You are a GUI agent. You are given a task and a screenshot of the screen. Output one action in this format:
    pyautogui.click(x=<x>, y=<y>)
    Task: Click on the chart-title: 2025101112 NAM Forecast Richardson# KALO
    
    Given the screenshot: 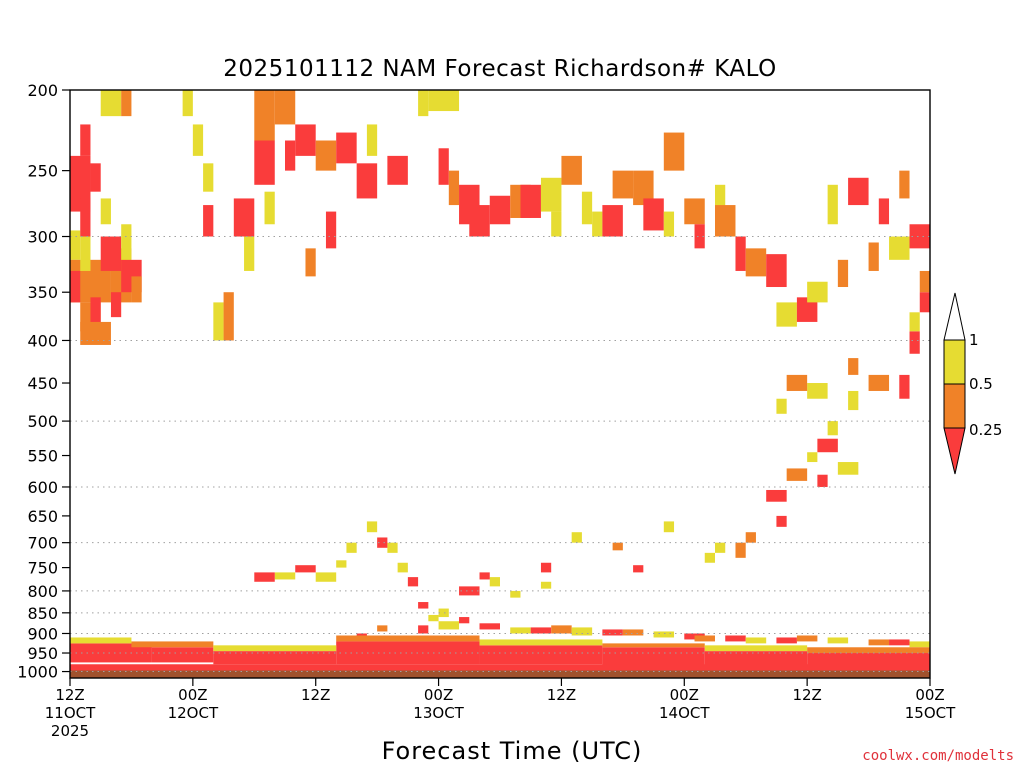 What is the action you would take?
    pyautogui.click(x=499, y=69)
    